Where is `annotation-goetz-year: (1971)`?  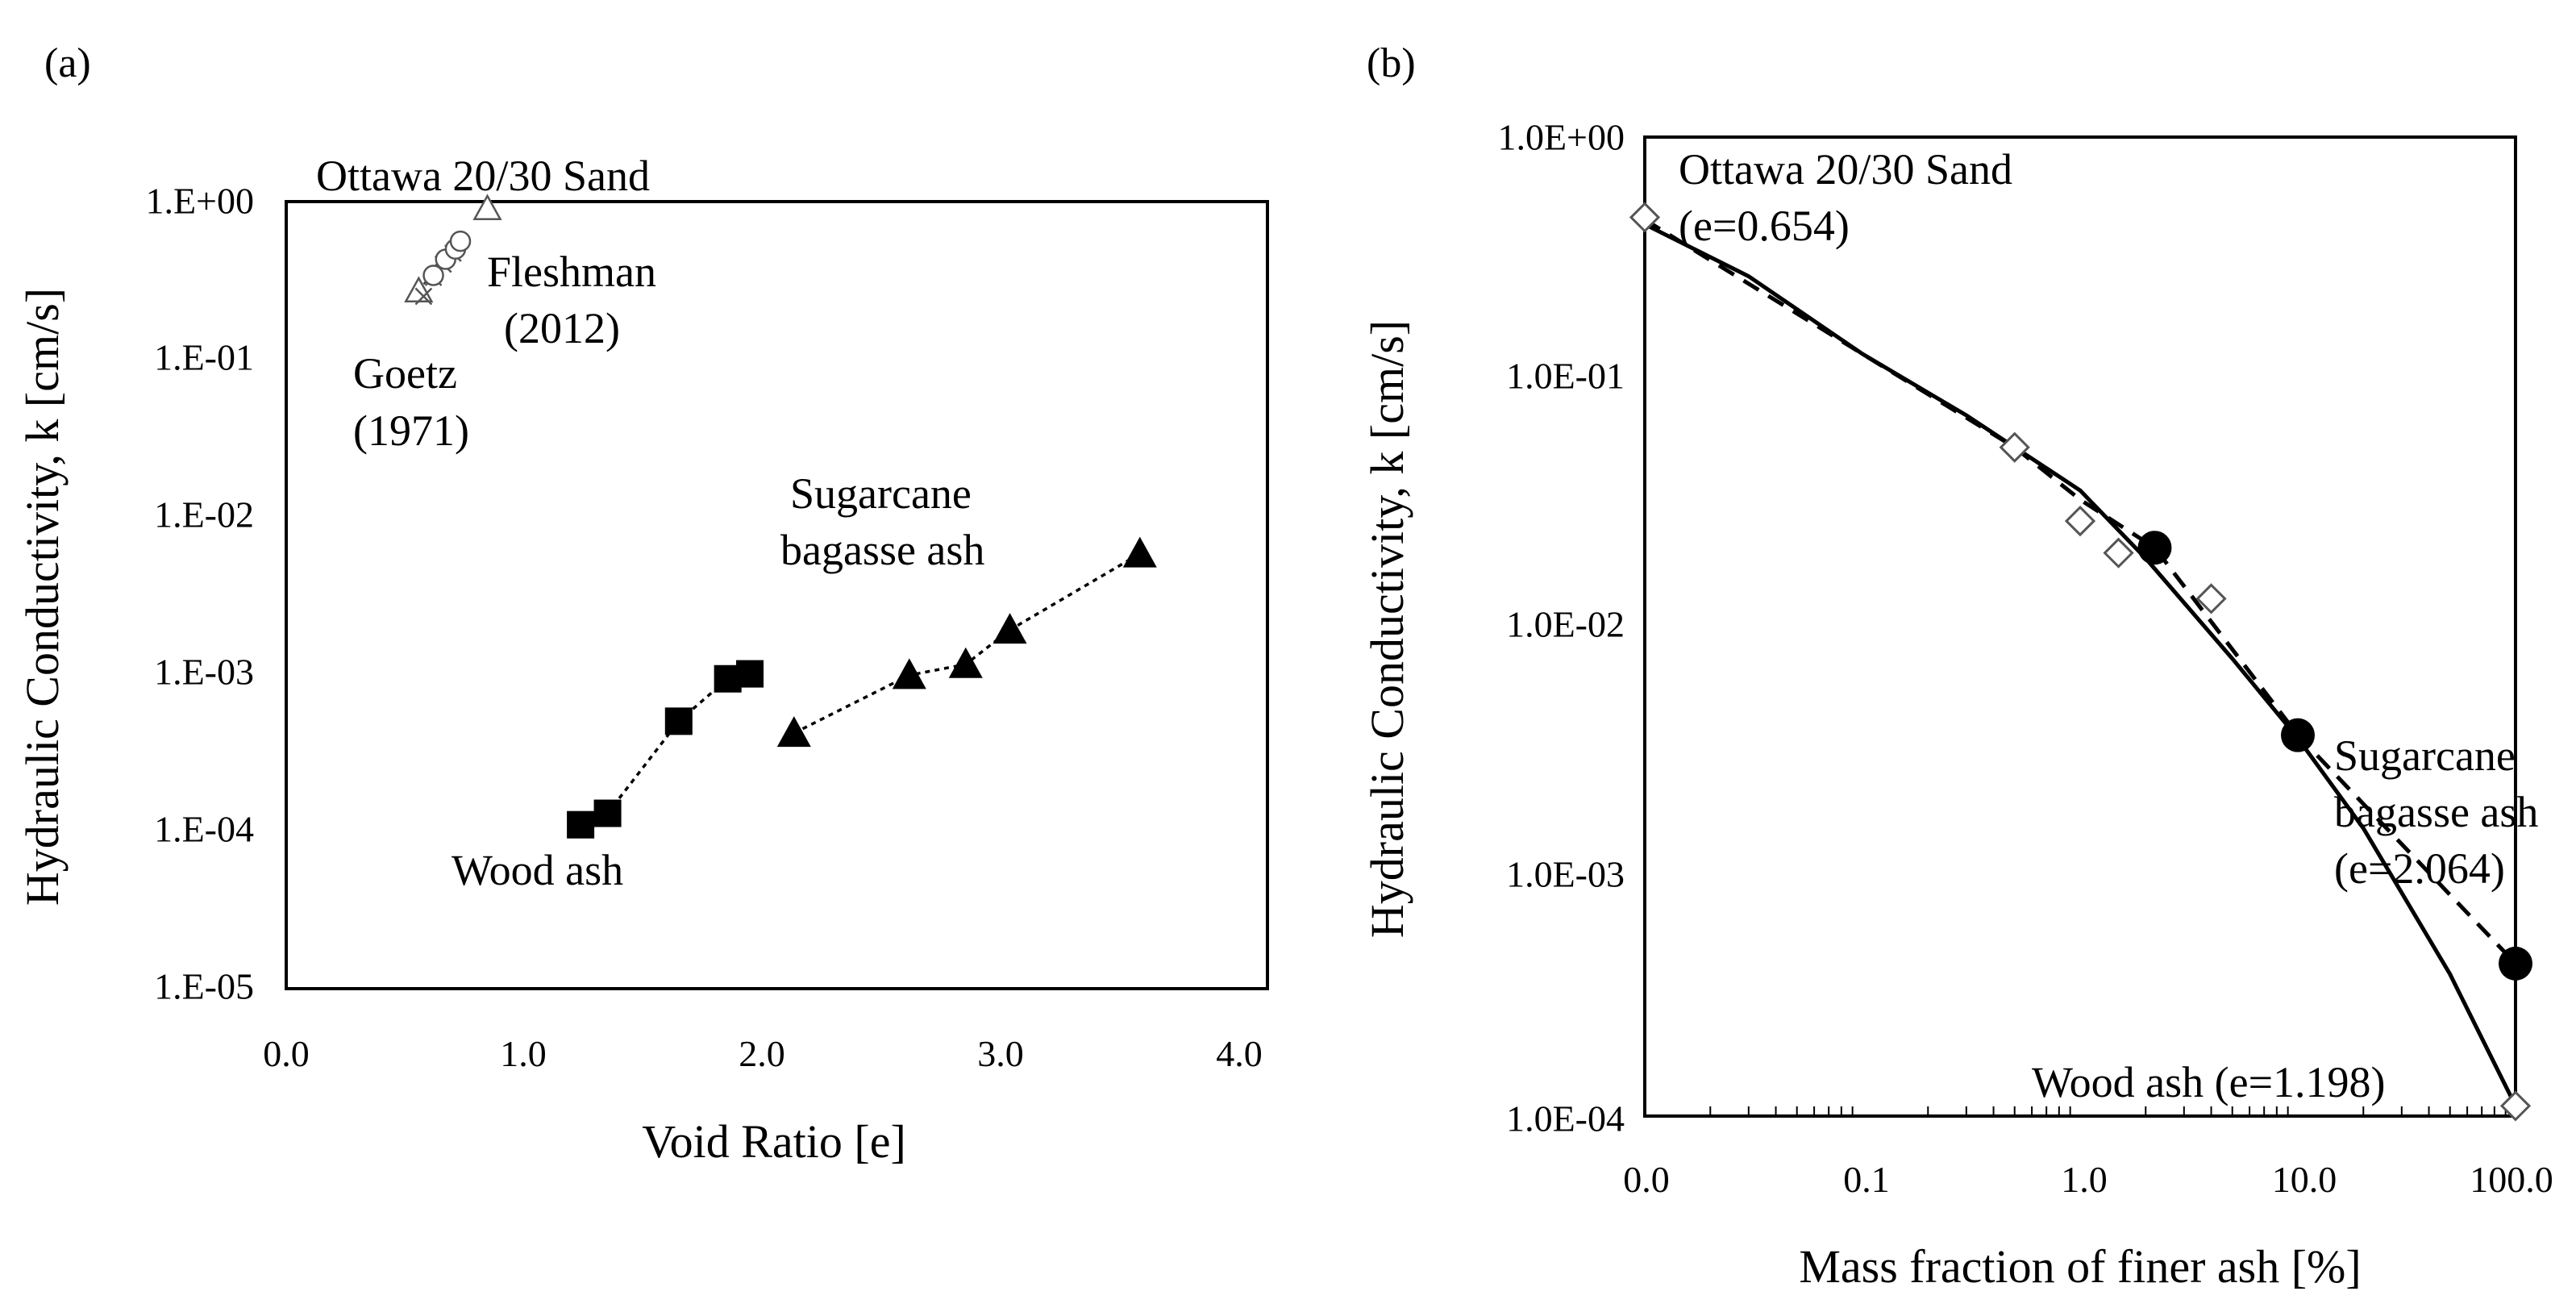
annotation-goetz-year: (1971) is located at coordinates (411, 431).